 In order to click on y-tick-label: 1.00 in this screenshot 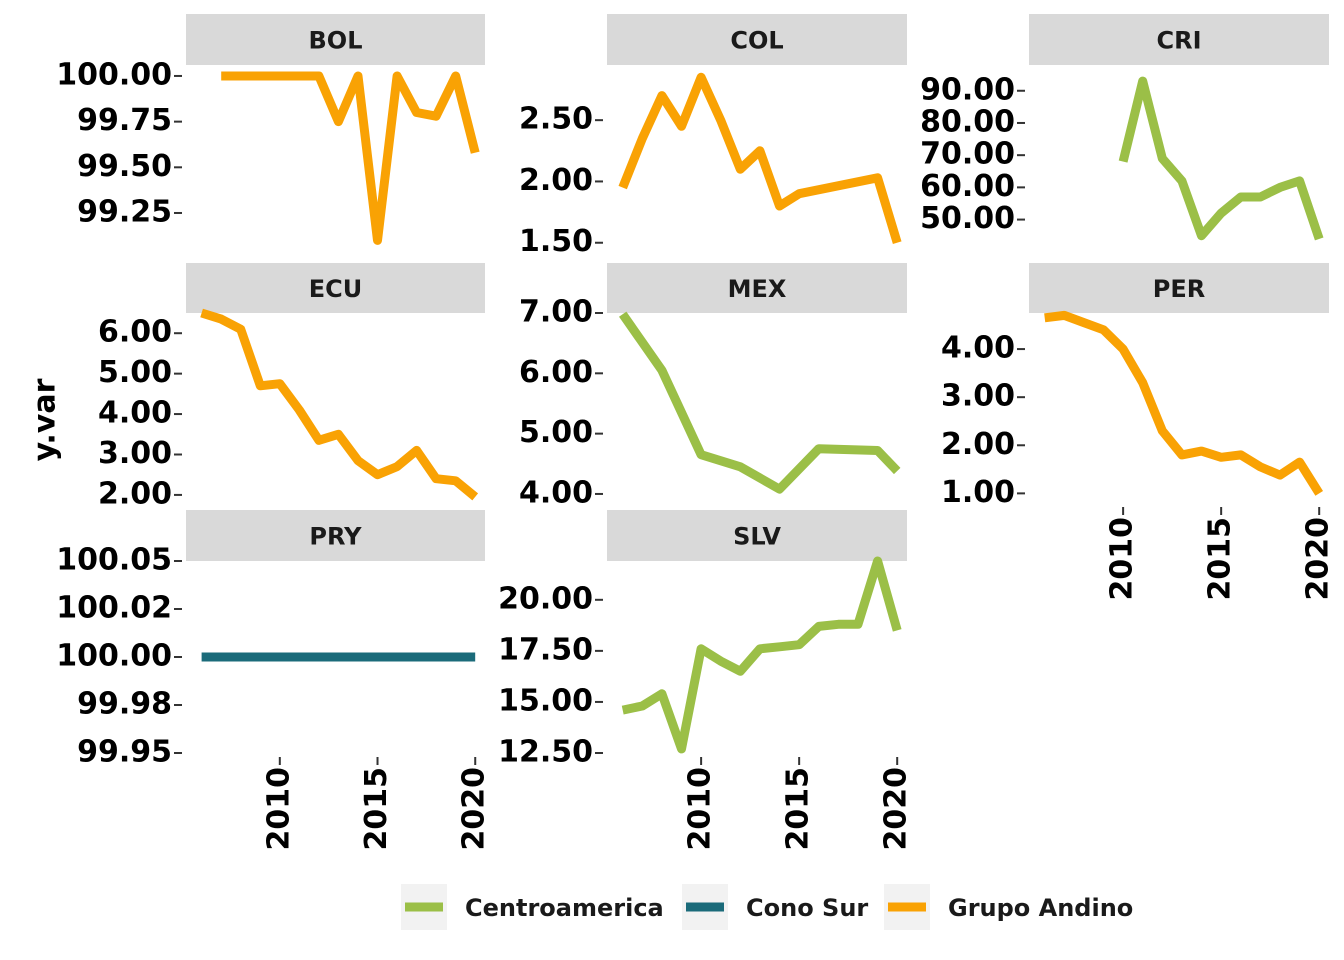, I will do `click(978, 492)`.